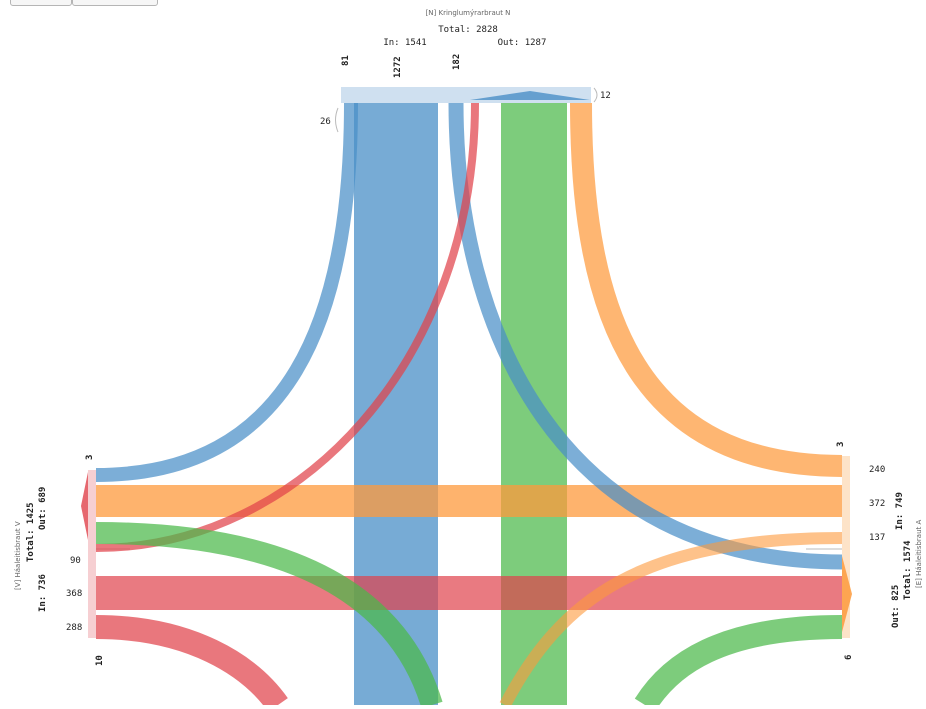  I want to click on north-name: [N] Kringlumýrarbraut N, so click(468, 13).